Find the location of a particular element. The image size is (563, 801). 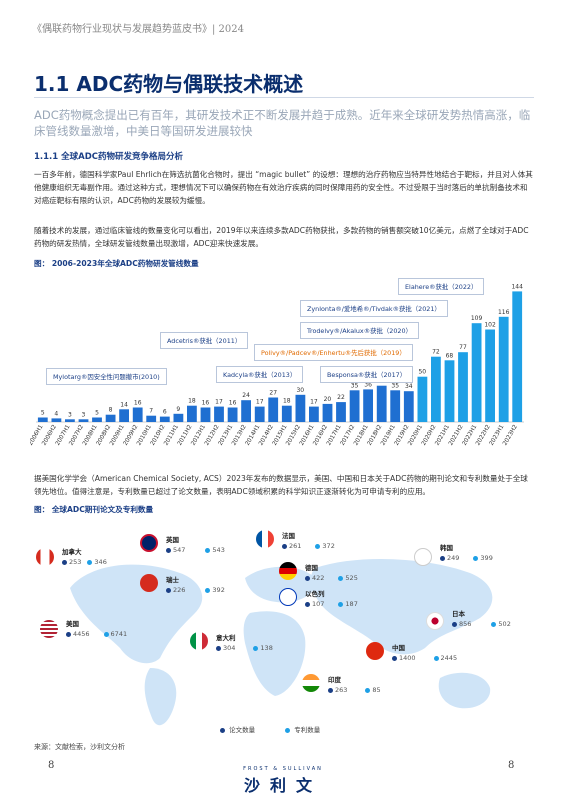

papers-count: 263 is located at coordinates (341, 690).